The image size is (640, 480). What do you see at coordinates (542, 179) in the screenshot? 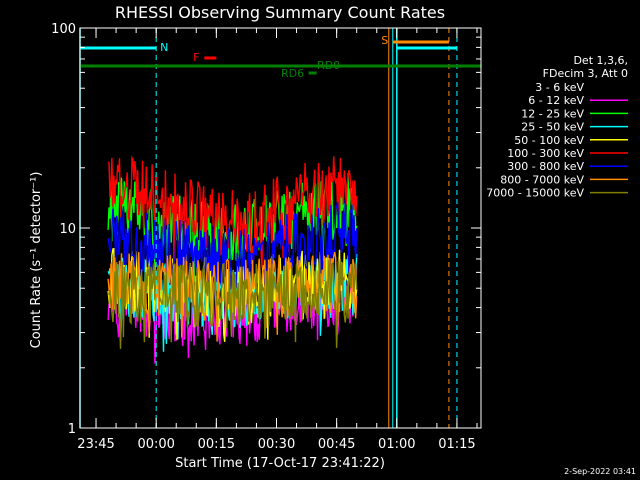
I see `legend-label: 800 - 7000 keV` at bounding box center [542, 179].